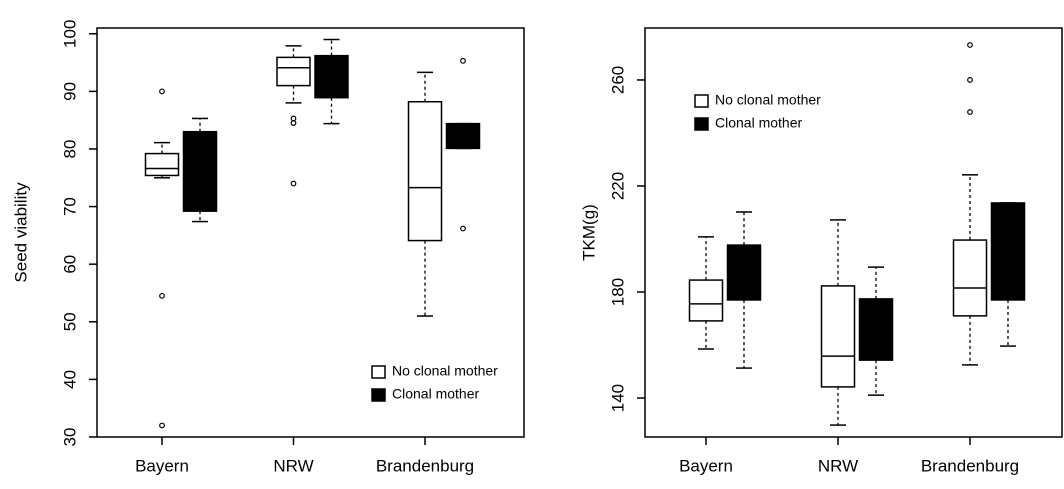  I want to click on y-tick-label: 40, so click(69, 379).